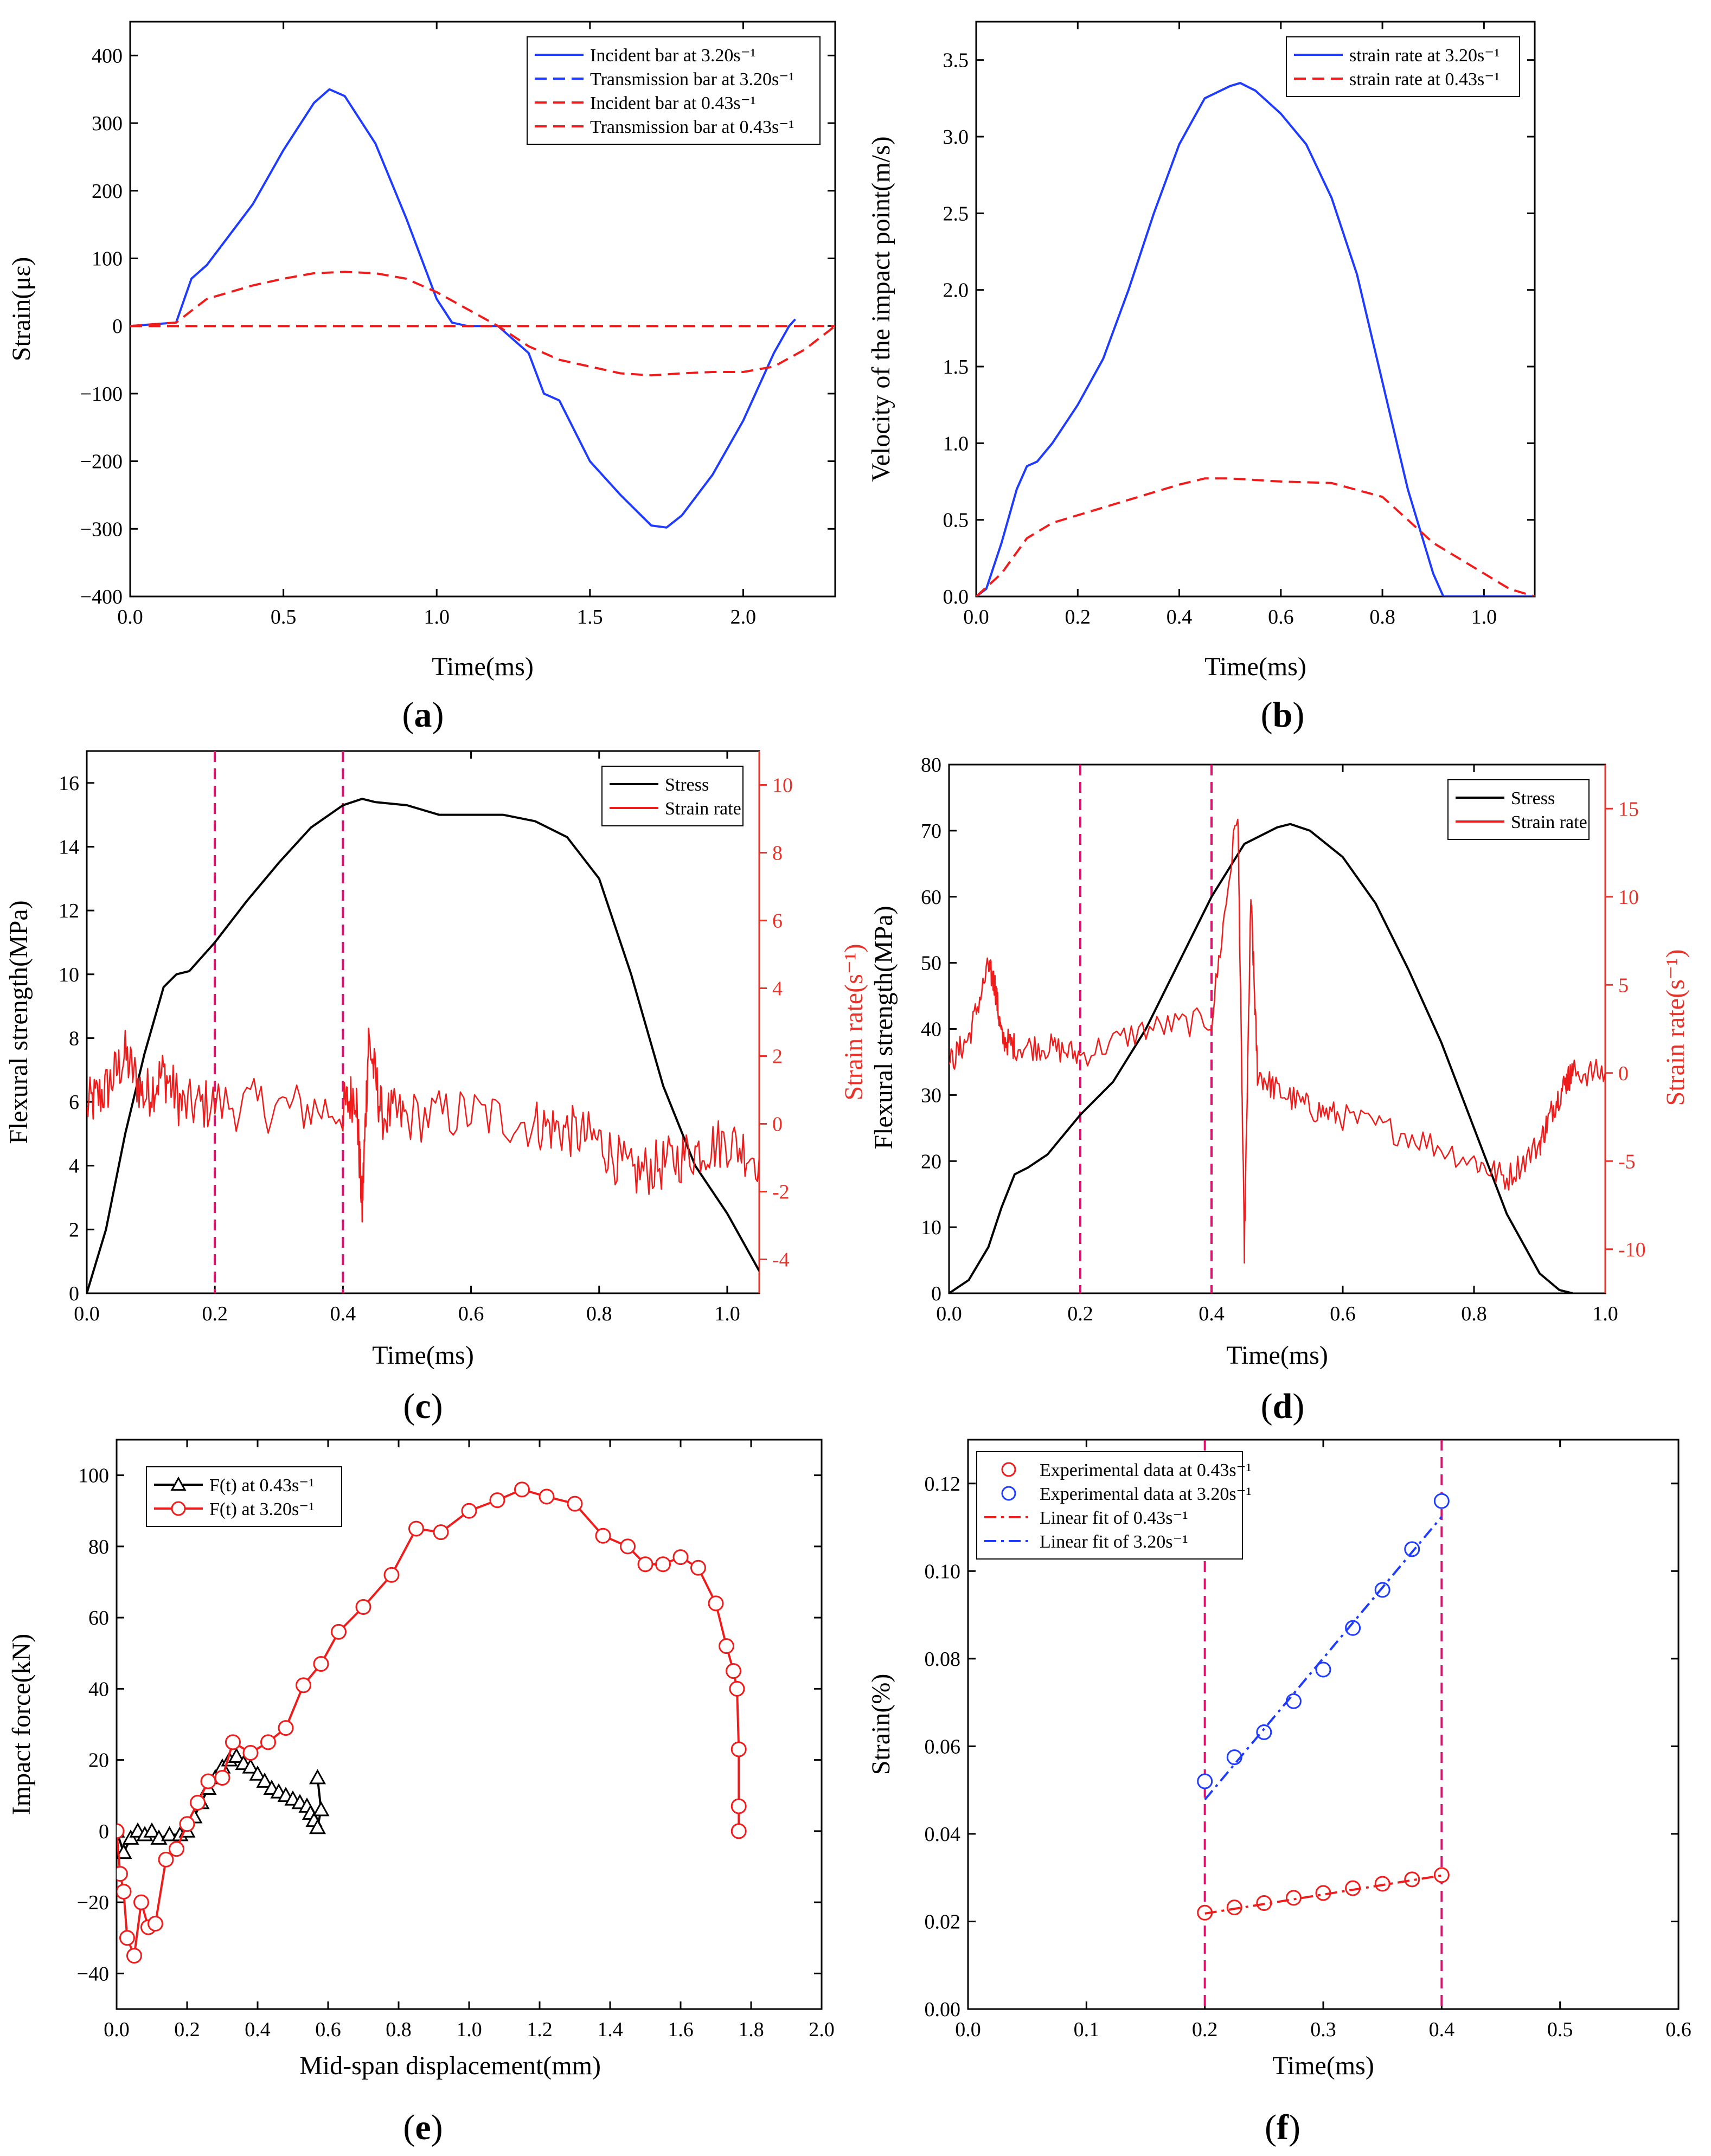 Image resolution: width=1711 pixels, height=2156 pixels. Describe the element at coordinates (423, 1355) in the screenshot. I see `x-axis-title: Time(ms)` at that location.